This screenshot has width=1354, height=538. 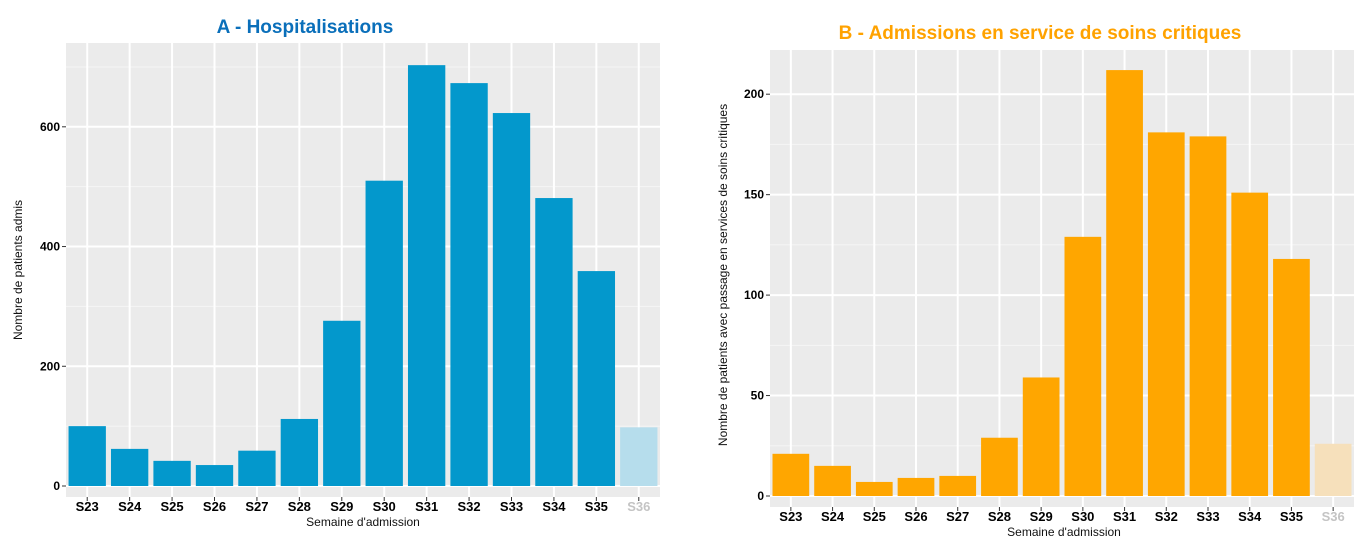 I want to click on chart-a-x-axis-label: Semaine d'admission, so click(x=363, y=522).